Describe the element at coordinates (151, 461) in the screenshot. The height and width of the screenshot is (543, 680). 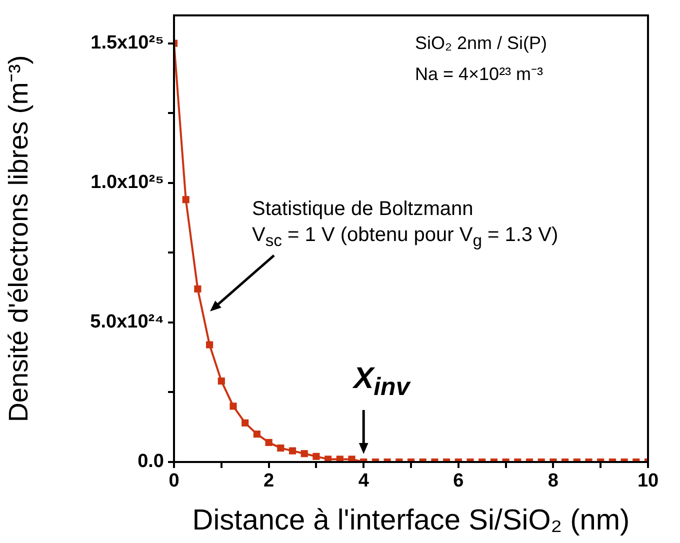
I see `y-tick-label: 0.0` at that location.